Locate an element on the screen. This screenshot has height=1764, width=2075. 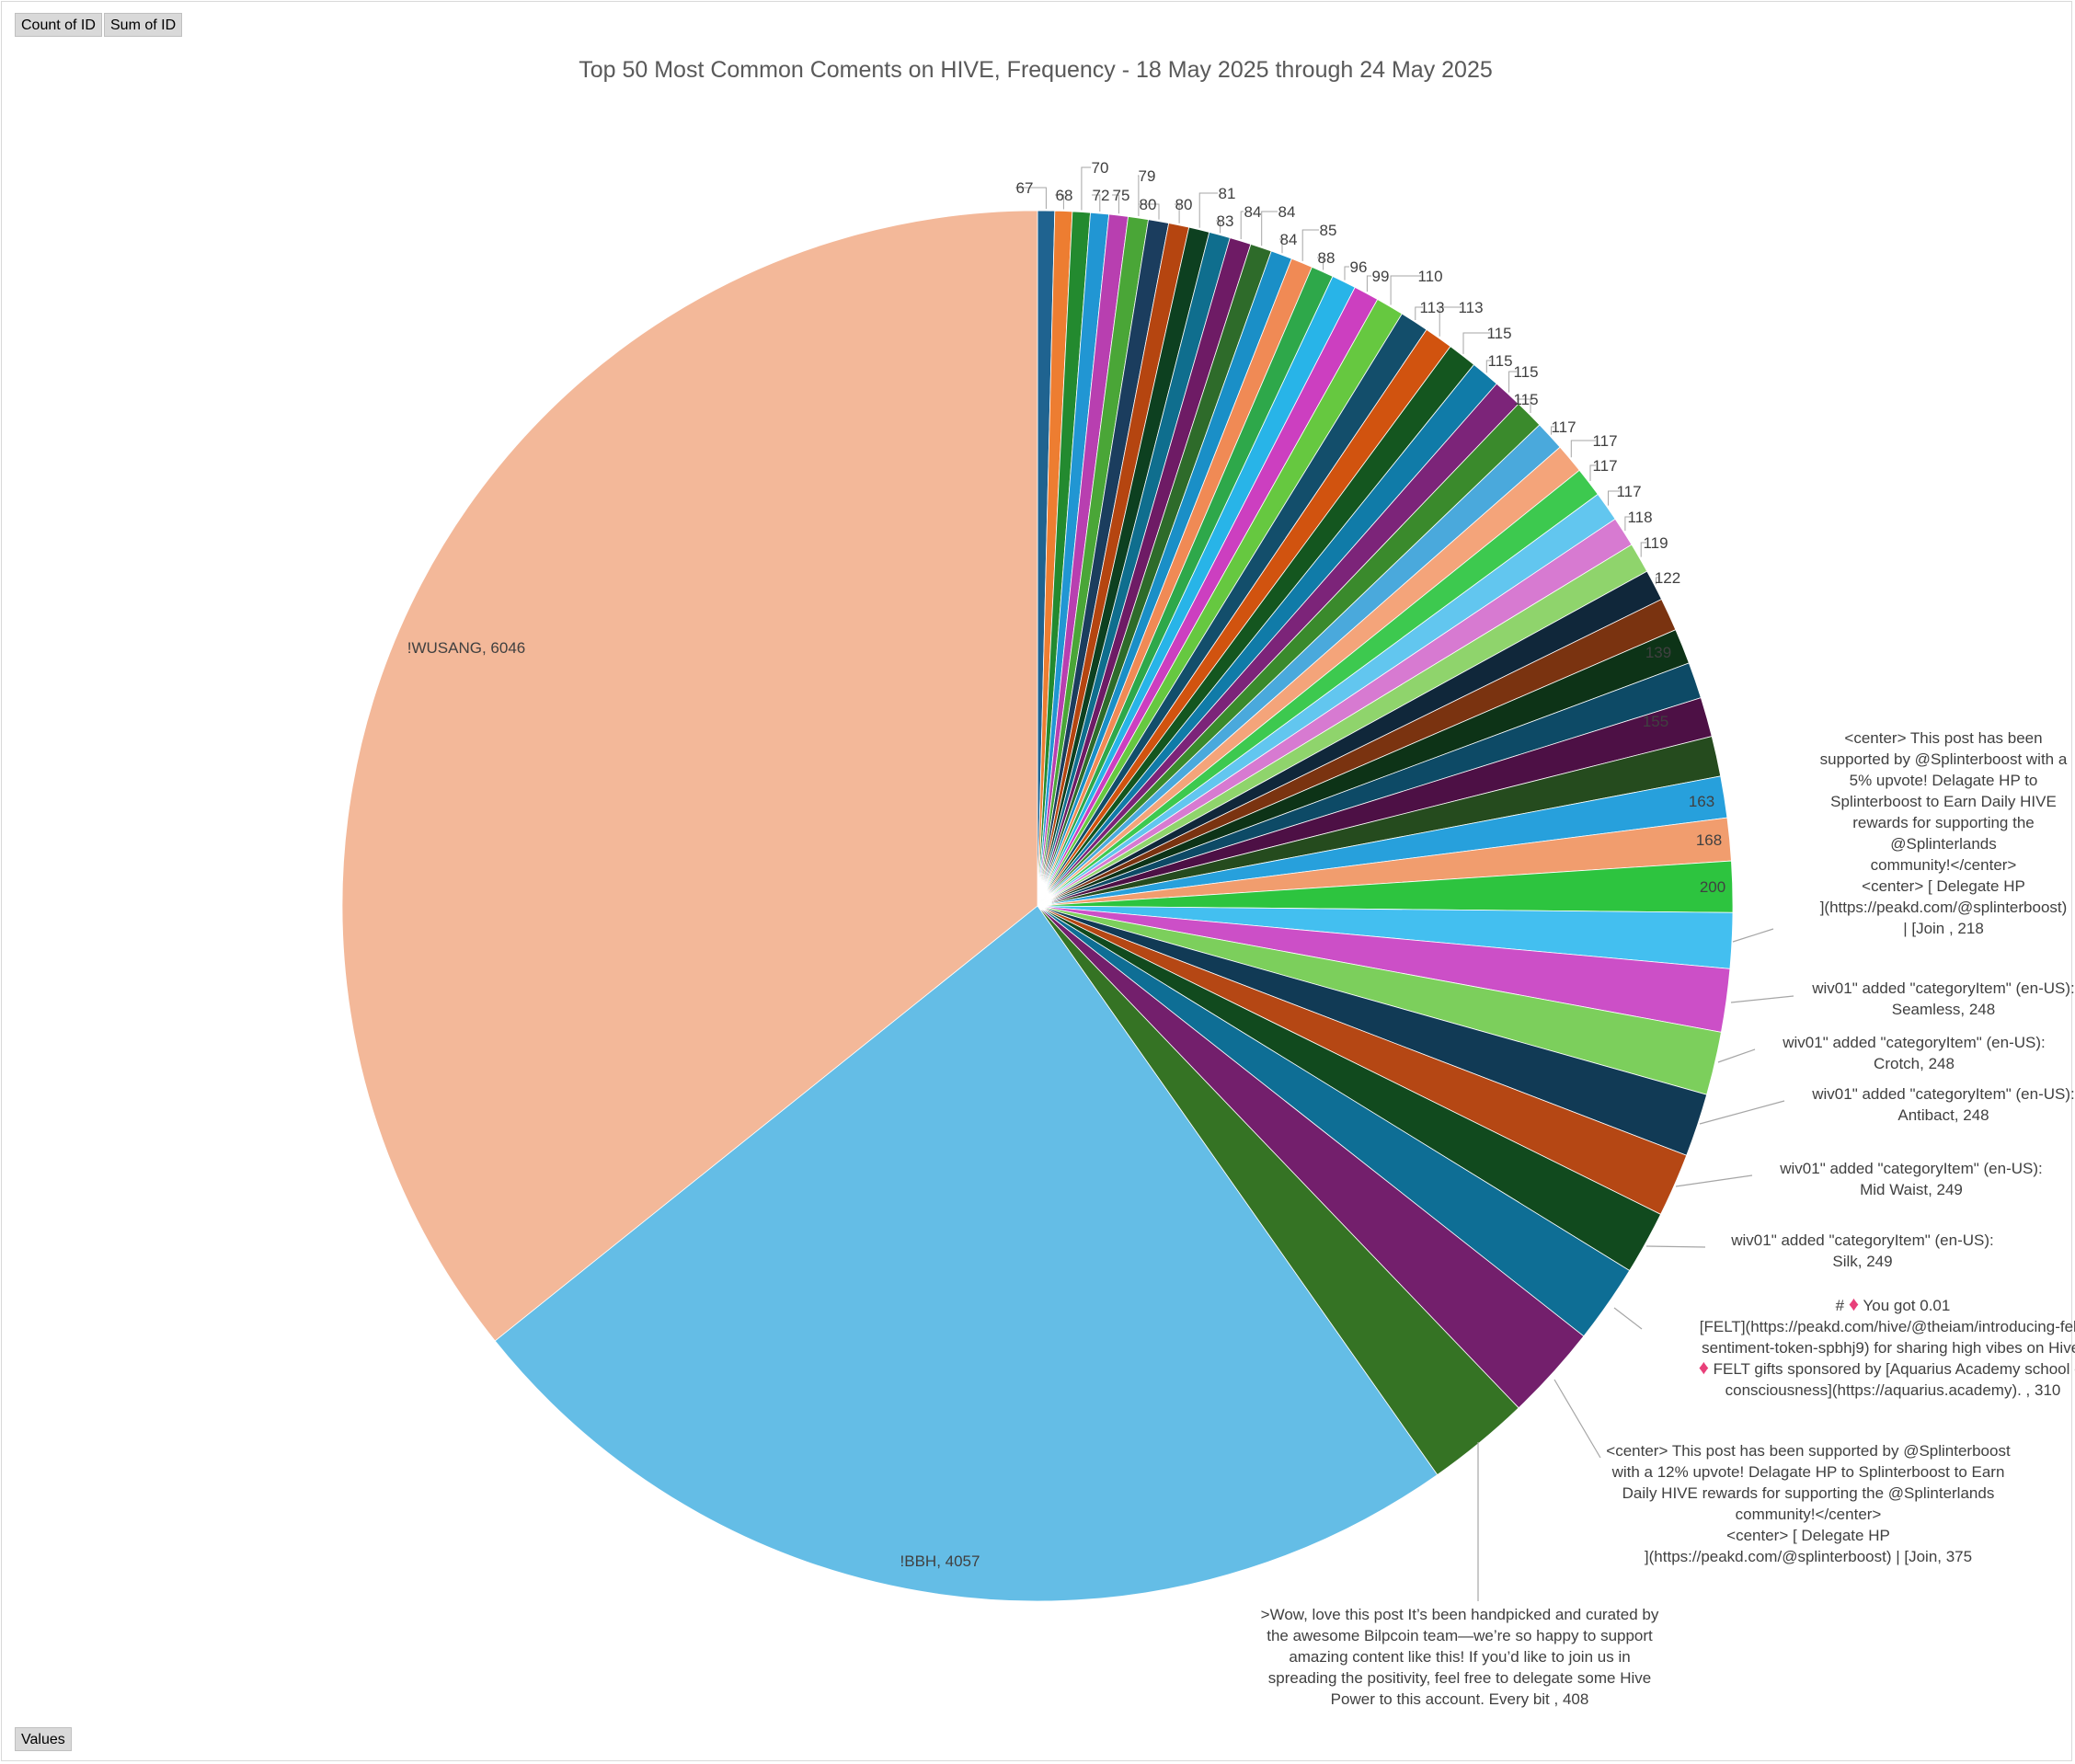
data-label-line: 80 is located at coordinates (1148, 204).